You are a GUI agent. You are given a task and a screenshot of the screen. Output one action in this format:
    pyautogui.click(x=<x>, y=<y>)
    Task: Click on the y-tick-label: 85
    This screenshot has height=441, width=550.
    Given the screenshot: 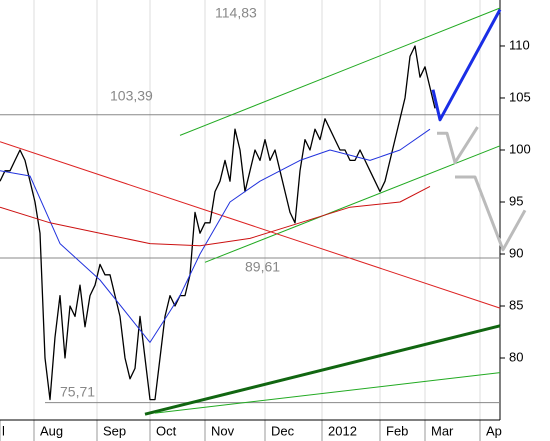 What is the action you would take?
    pyautogui.click(x=516, y=304)
    